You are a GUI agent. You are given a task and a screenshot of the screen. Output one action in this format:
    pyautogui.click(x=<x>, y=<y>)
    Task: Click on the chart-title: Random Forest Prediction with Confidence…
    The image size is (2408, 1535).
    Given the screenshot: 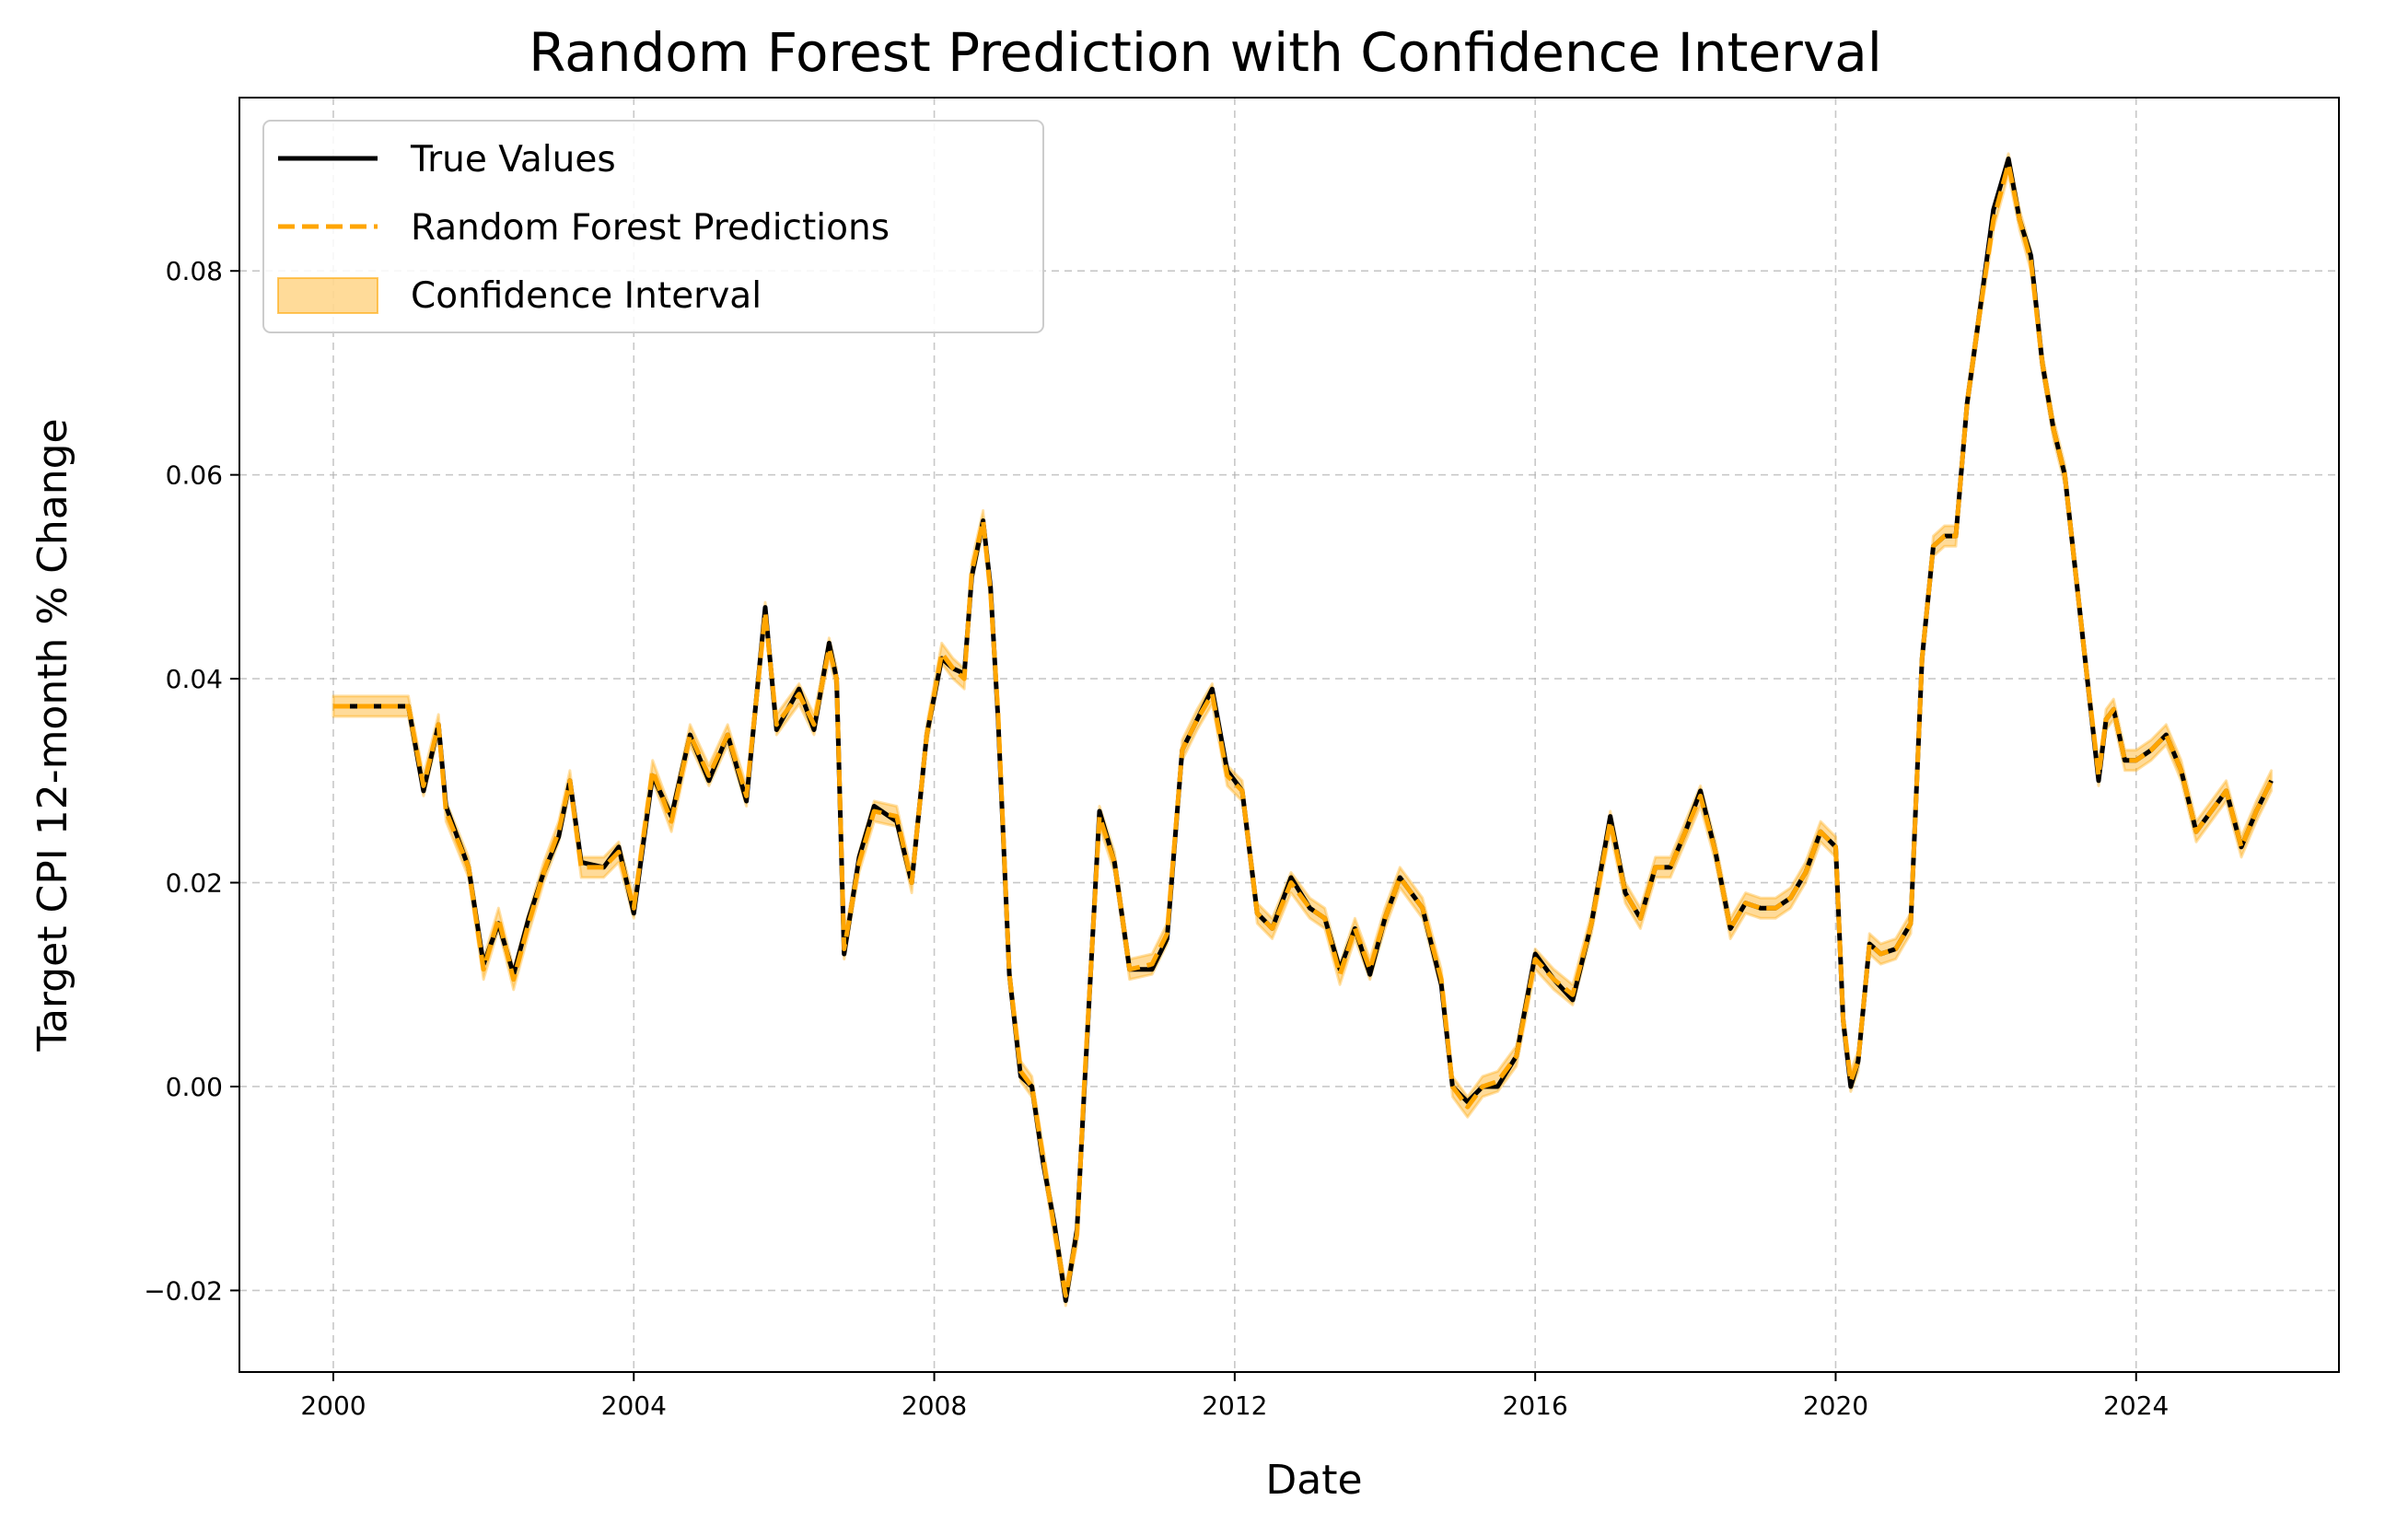 What is the action you would take?
    pyautogui.click(x=1205, y=52)
    